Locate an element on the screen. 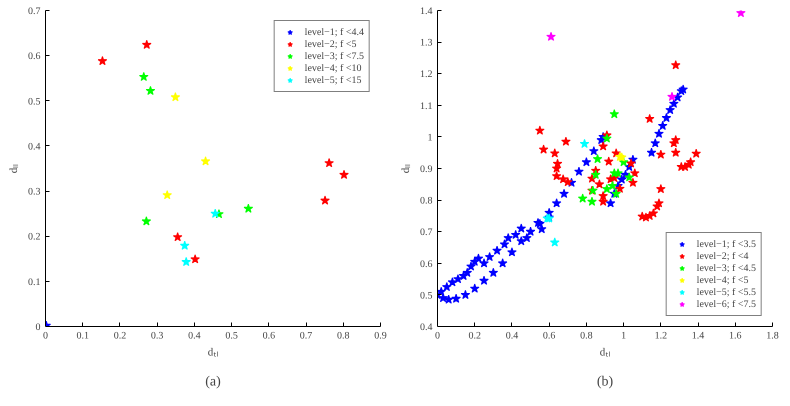  x-tick-label: 0.1 is located at coordinates (82, 336).